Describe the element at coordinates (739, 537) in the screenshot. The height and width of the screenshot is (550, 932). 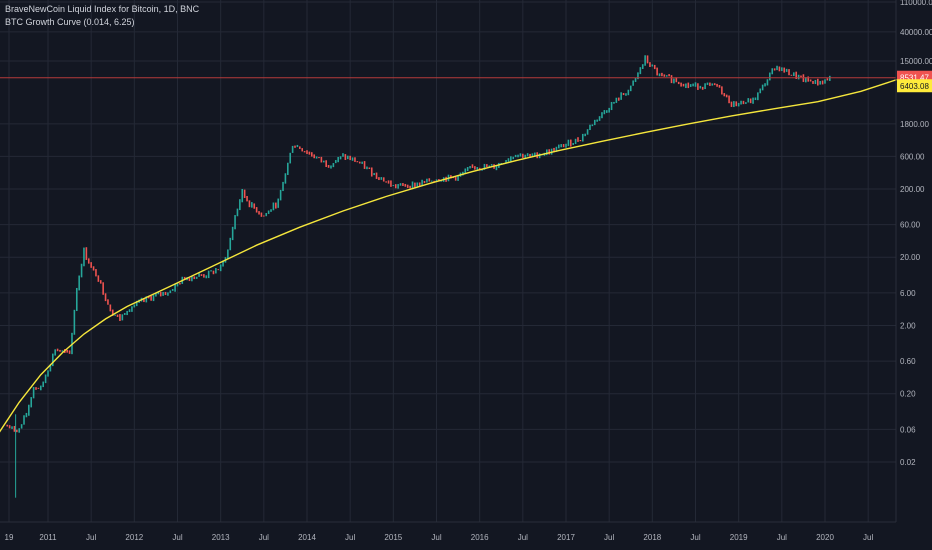
I see `x-tick-label: 2019` at that location.